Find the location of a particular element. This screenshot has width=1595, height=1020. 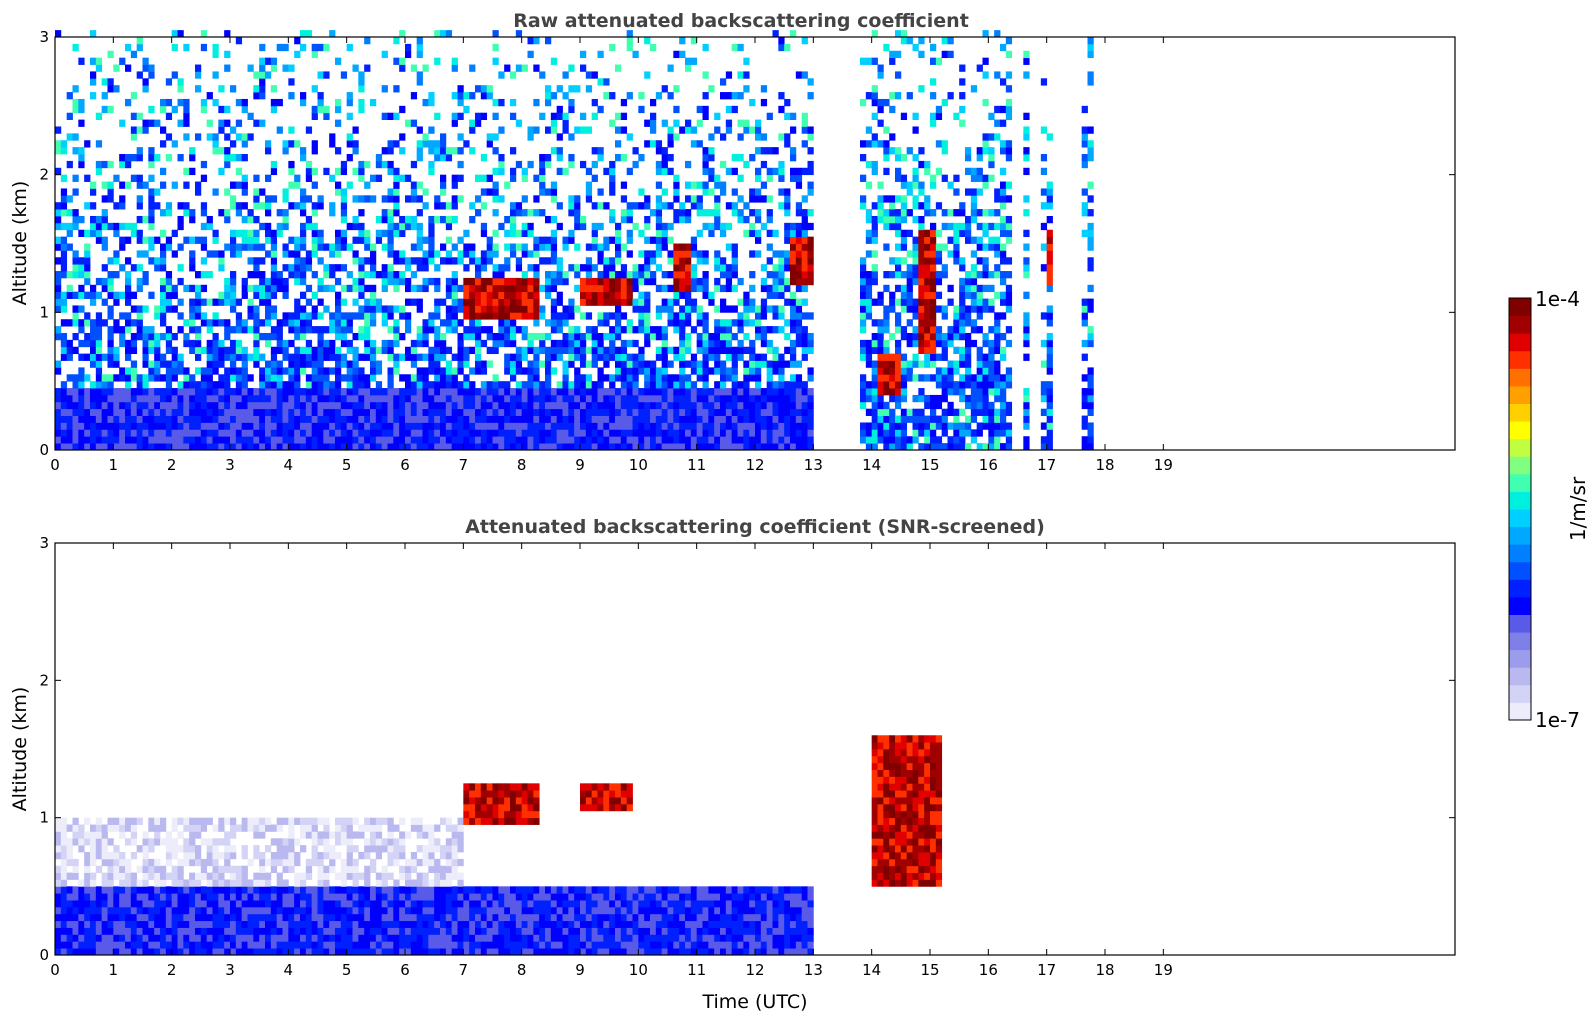

x-tick: 6 is located at coordinates (405, 761).